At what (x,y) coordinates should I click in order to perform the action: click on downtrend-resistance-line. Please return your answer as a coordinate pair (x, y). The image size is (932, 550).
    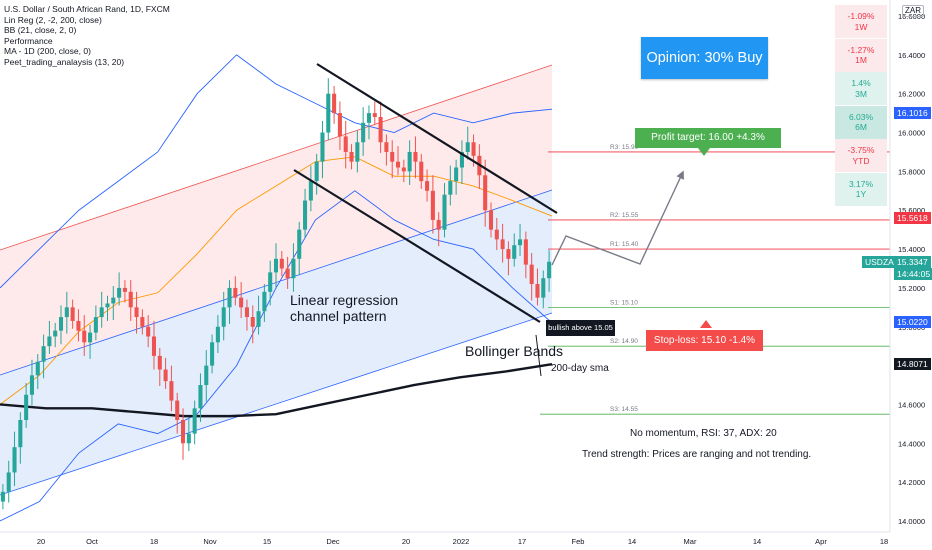
    Looking at the image, I should click on (437, 138).